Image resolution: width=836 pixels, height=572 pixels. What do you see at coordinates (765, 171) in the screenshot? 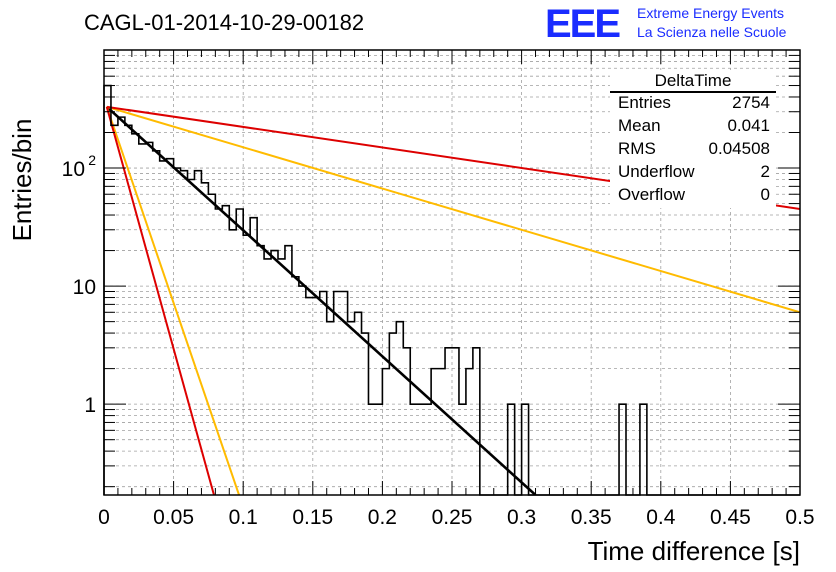
I see `stats-value: 2` at bounding box center [765, 171].